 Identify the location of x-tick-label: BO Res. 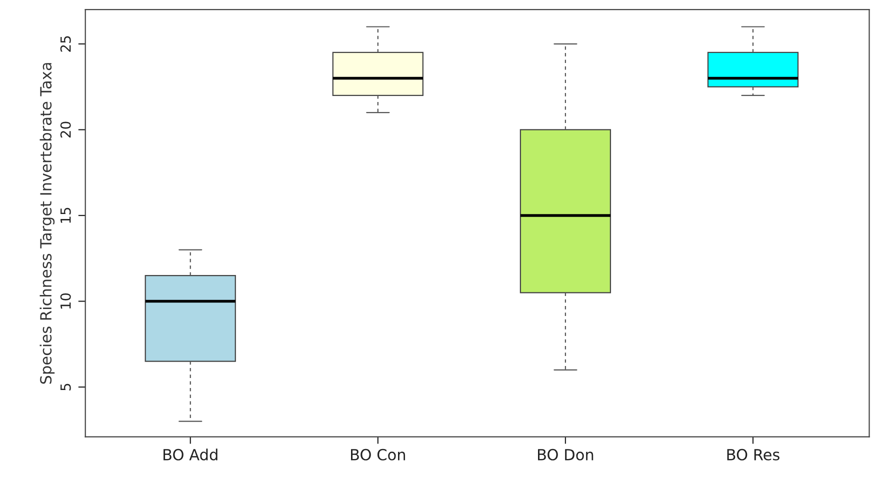
(753, 454).